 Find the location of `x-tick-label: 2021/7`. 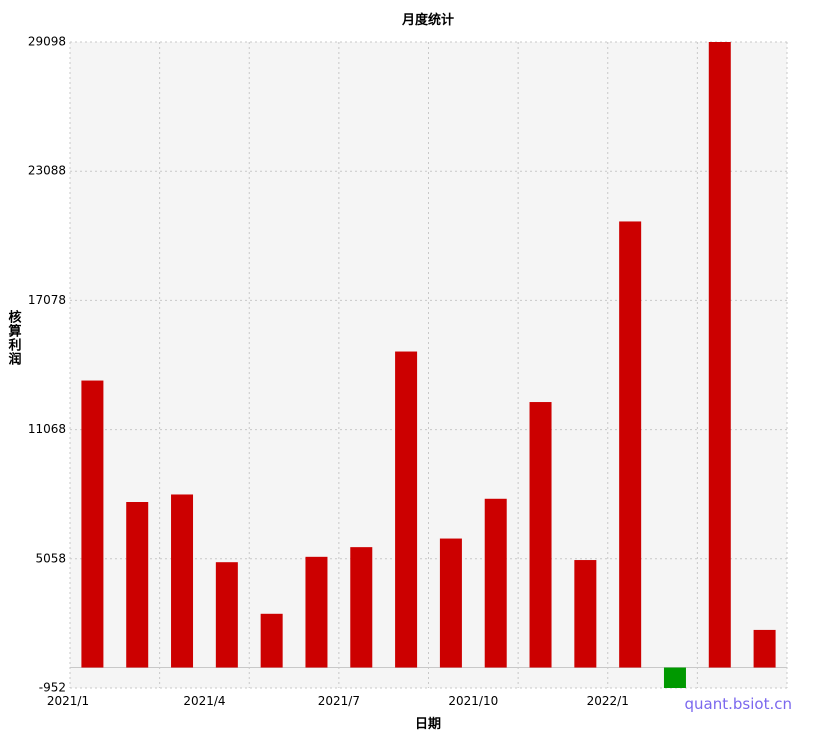

x-tick-label: 2021/7 is located at coordinates (339, 701).